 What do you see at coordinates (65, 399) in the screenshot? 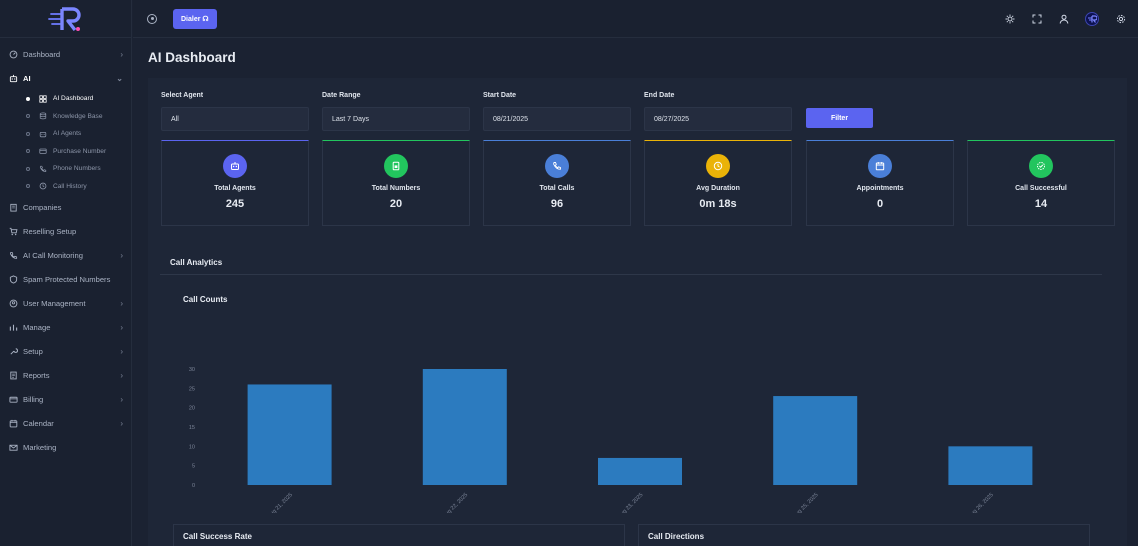
I see `sidebar-item-billing: Billing ›` at bounding box center [65, 399].